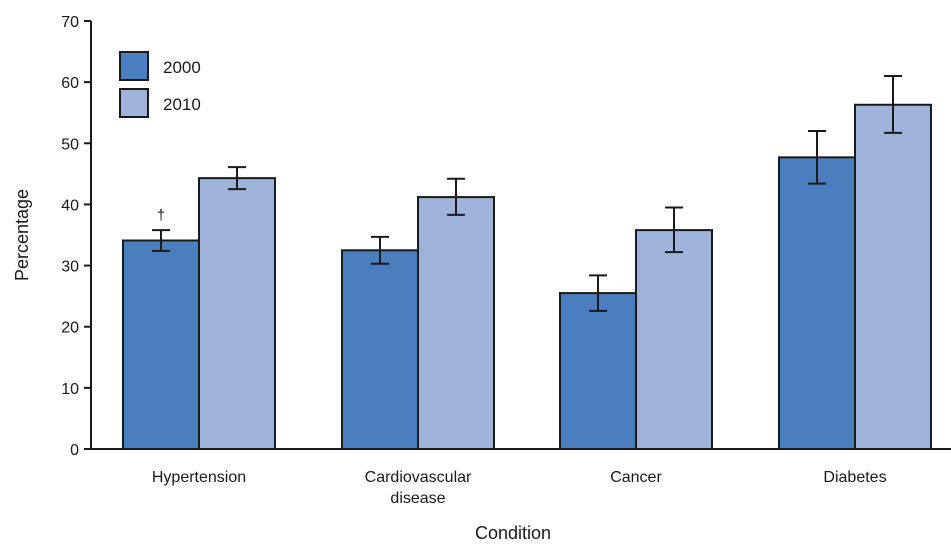  I want to click on y-tick-label: 10, so click(70, 389).